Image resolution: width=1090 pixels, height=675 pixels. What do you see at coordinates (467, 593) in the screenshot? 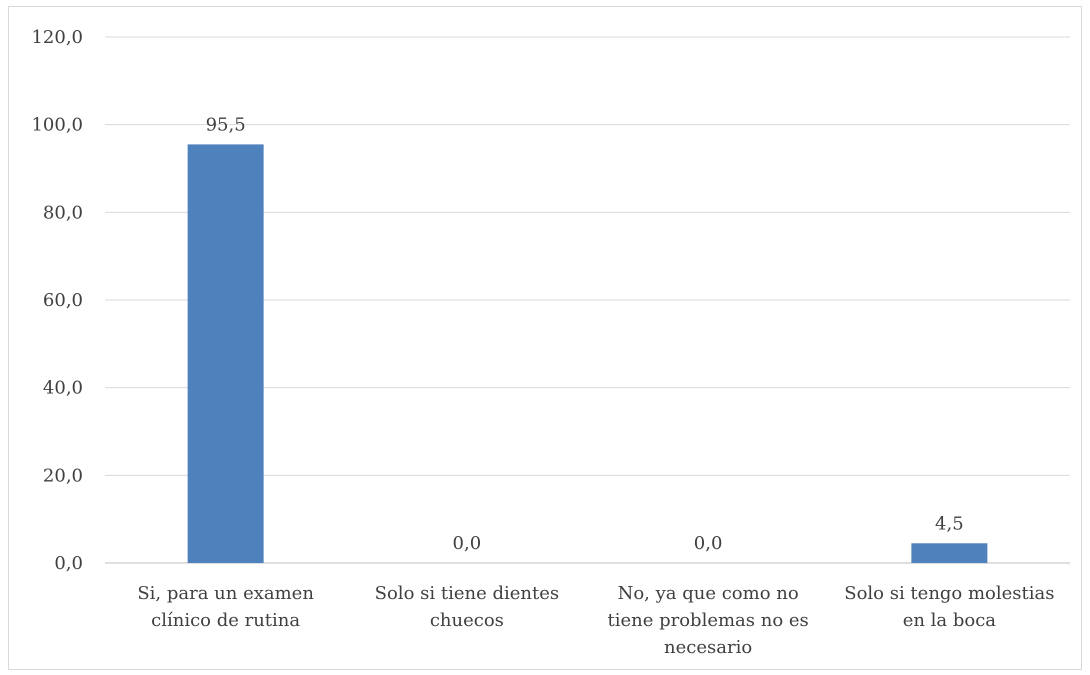
I see `x-tick-label-line: Solo si tiene dientes` at bounding box center [467, 593].